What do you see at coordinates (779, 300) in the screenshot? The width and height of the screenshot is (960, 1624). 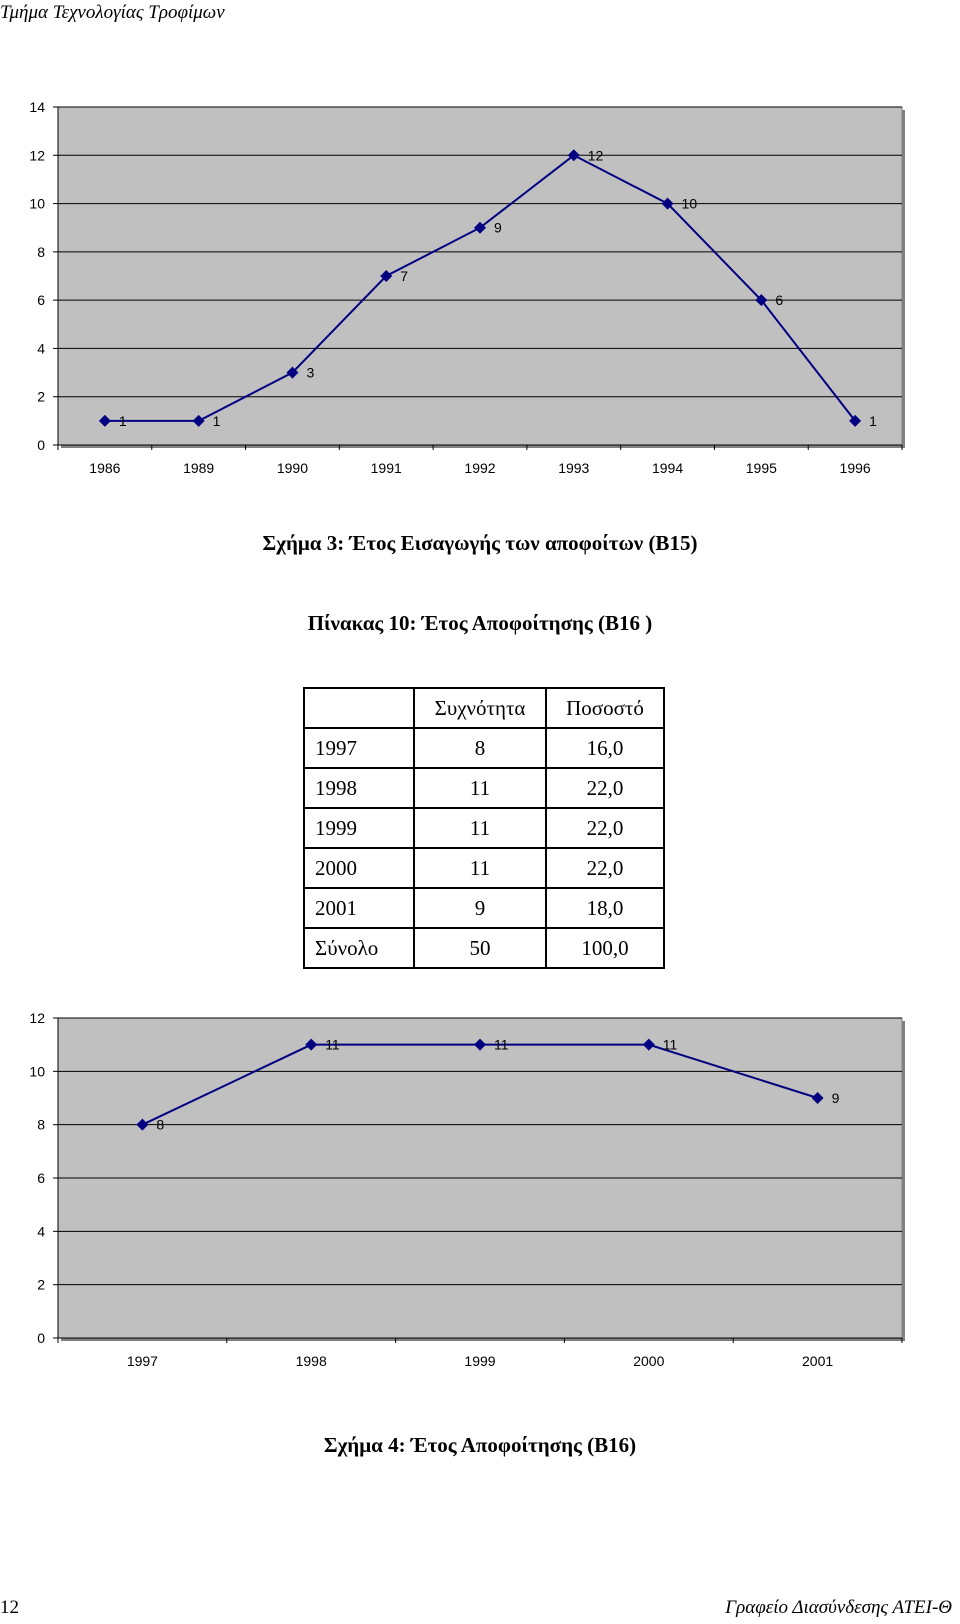 I see `data-label: 6` at bounding box center [779, 300].